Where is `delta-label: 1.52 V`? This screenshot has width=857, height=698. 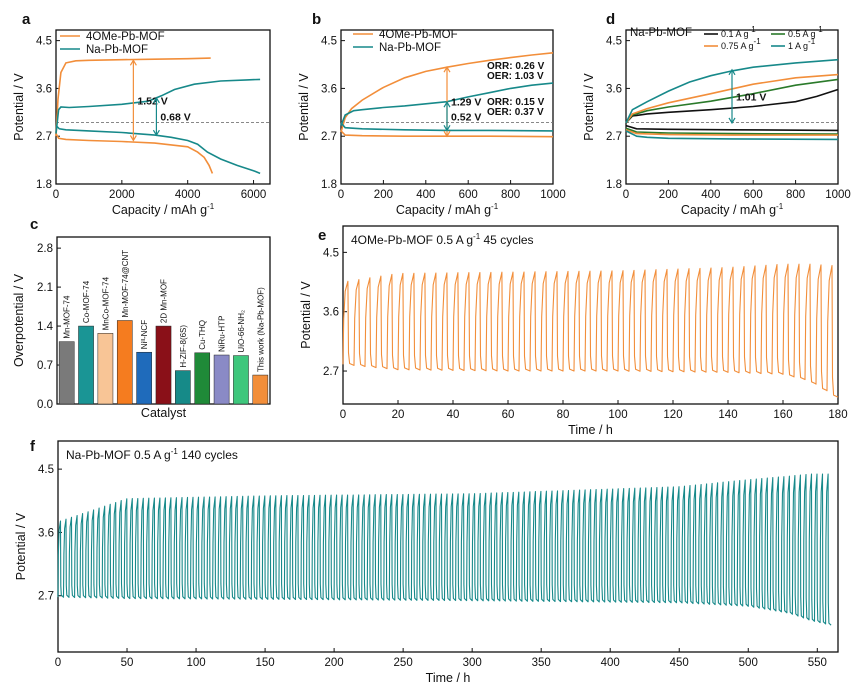
delta-label: 1.52 V is located at coordinates (152, 101).